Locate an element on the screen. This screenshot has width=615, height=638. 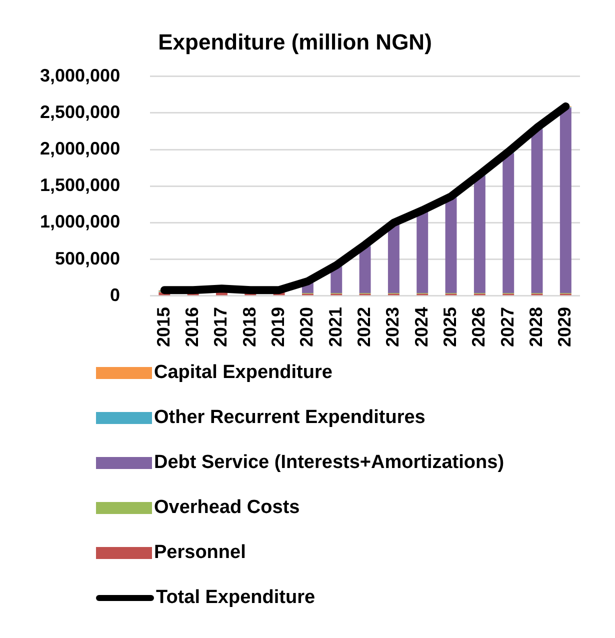
x-tick-label: 2029 is located at coordinates (564, 327).